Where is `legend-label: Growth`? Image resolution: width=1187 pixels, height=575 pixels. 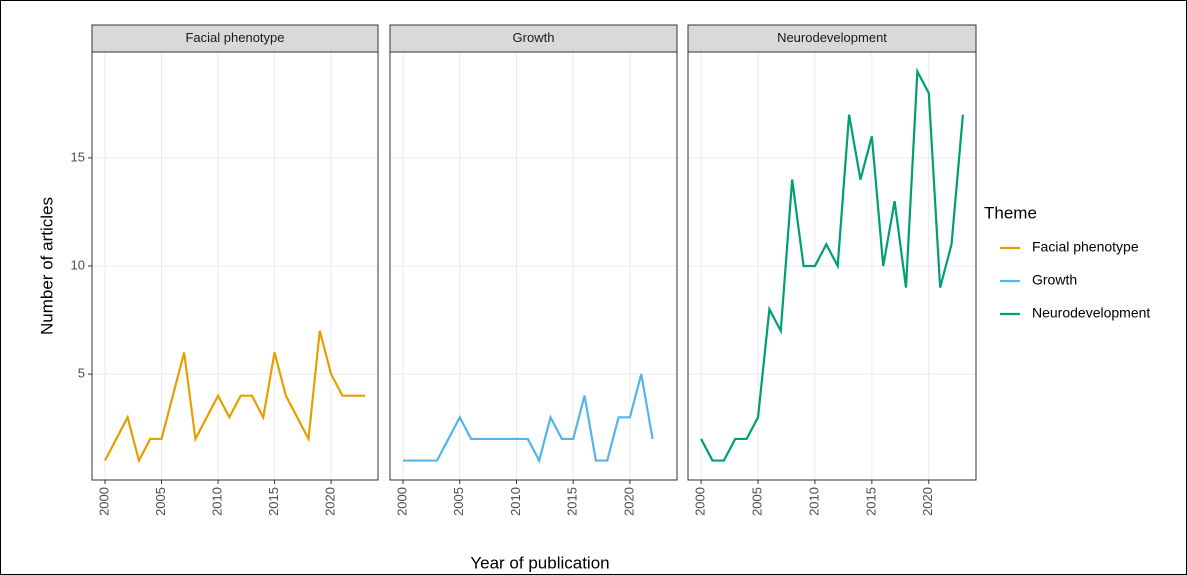
legend-label: Growth is located at coordinates (1054, 280).